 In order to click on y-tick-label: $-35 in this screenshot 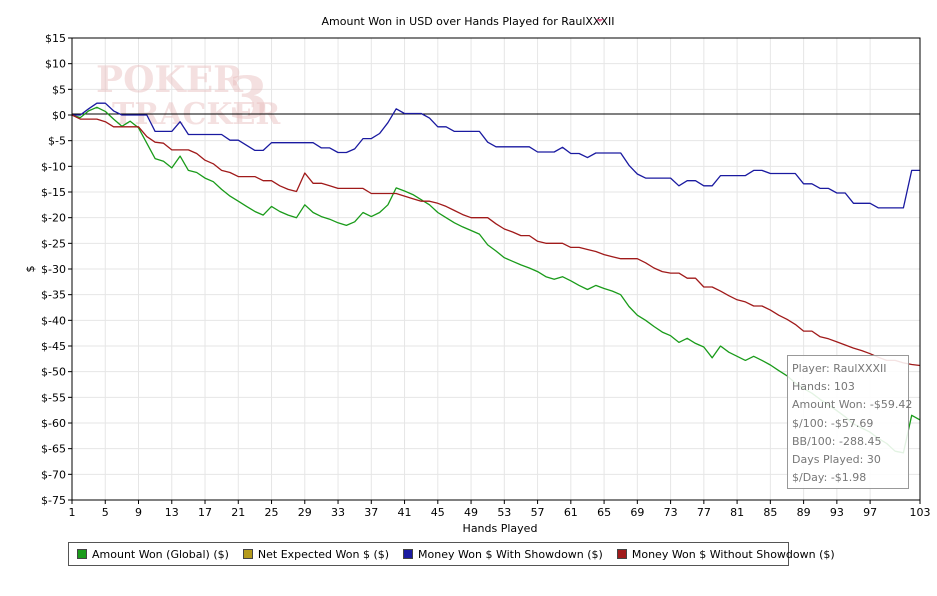, I will do `click(53, 295)`.